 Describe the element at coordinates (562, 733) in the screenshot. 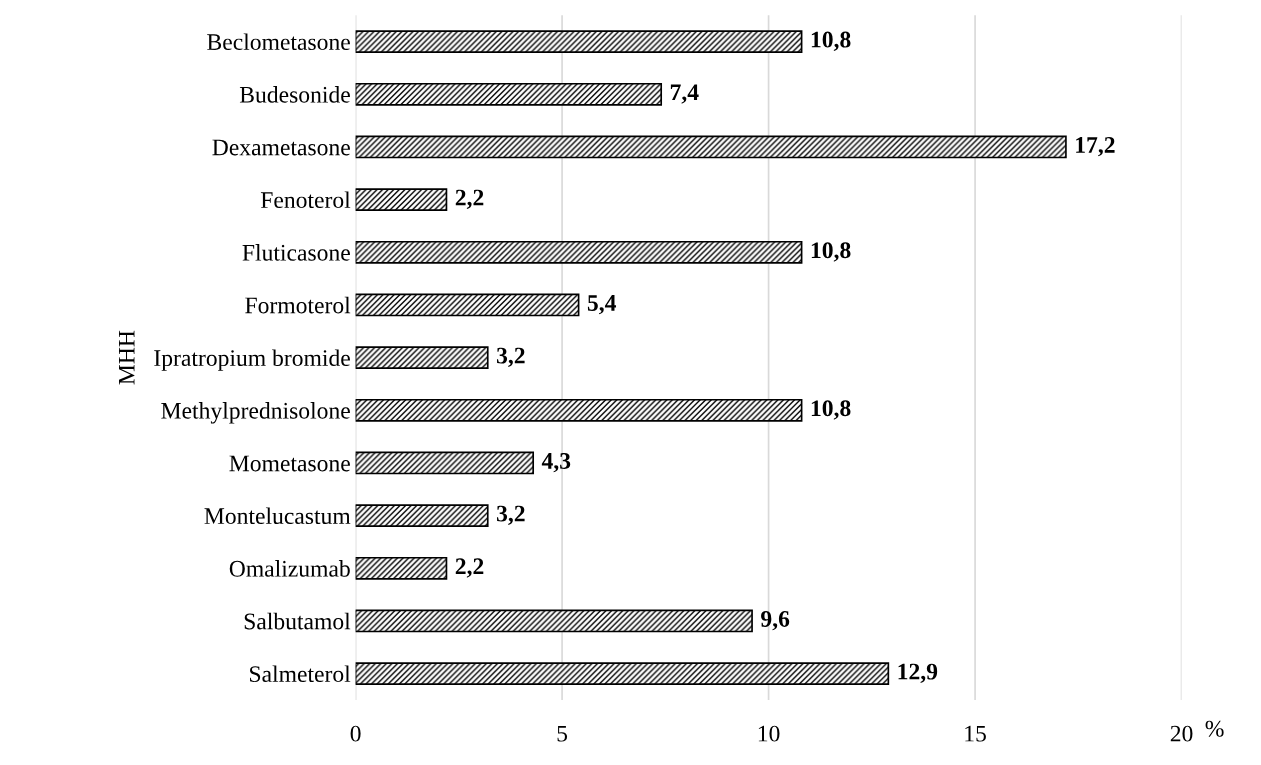

I see `x-tick-label: 5` at that location.